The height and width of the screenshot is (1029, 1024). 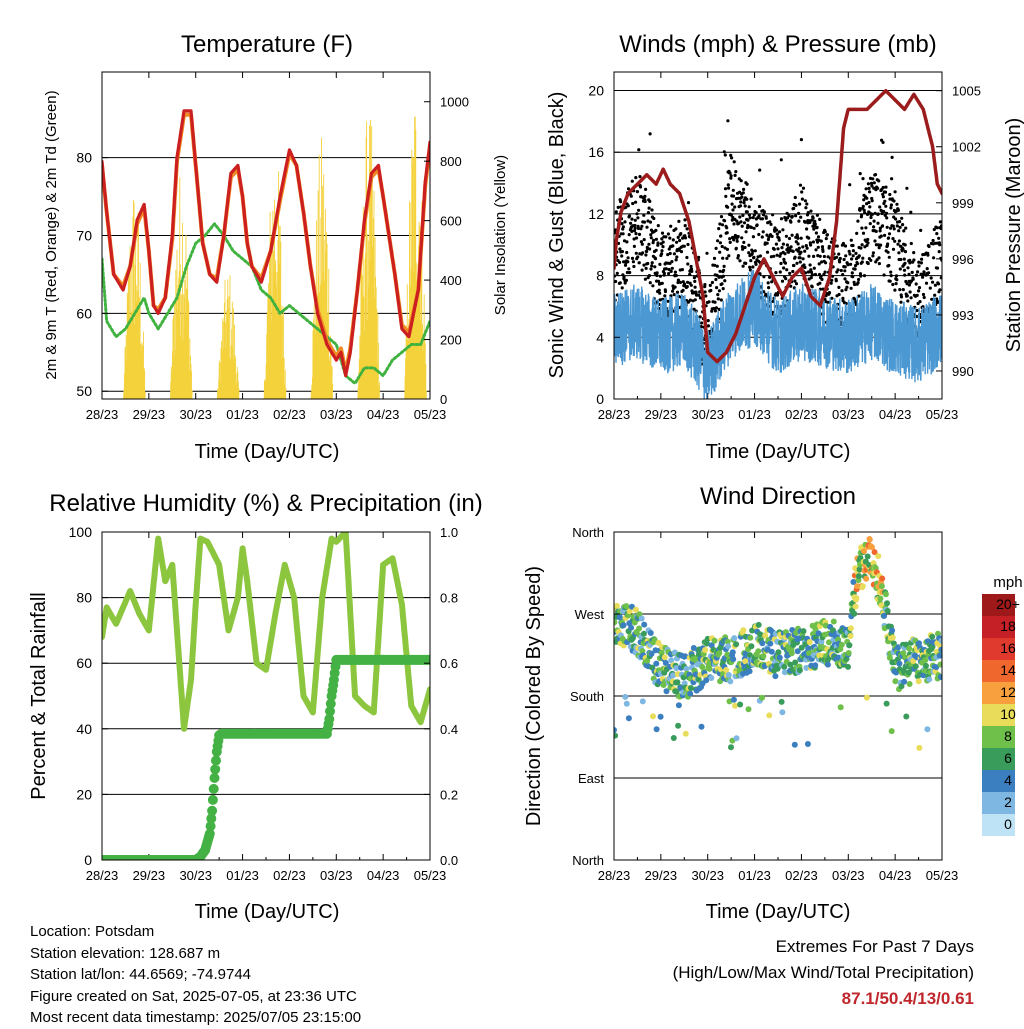 What do you see at coordinates (777, 44) in the screenshot?
I see `wind-title: Winds (mph) & Pressure (mb)` at bounding box center [777, 44].